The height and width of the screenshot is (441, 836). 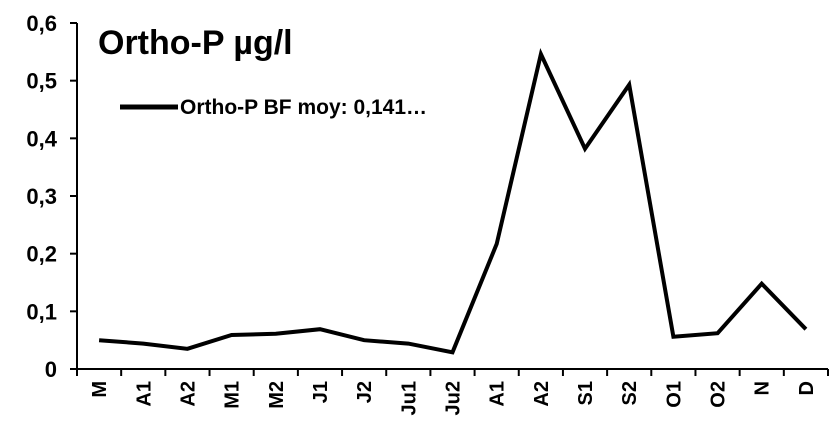 I want to click on x-tick-label: Ju2, so click(x=454, y=398).